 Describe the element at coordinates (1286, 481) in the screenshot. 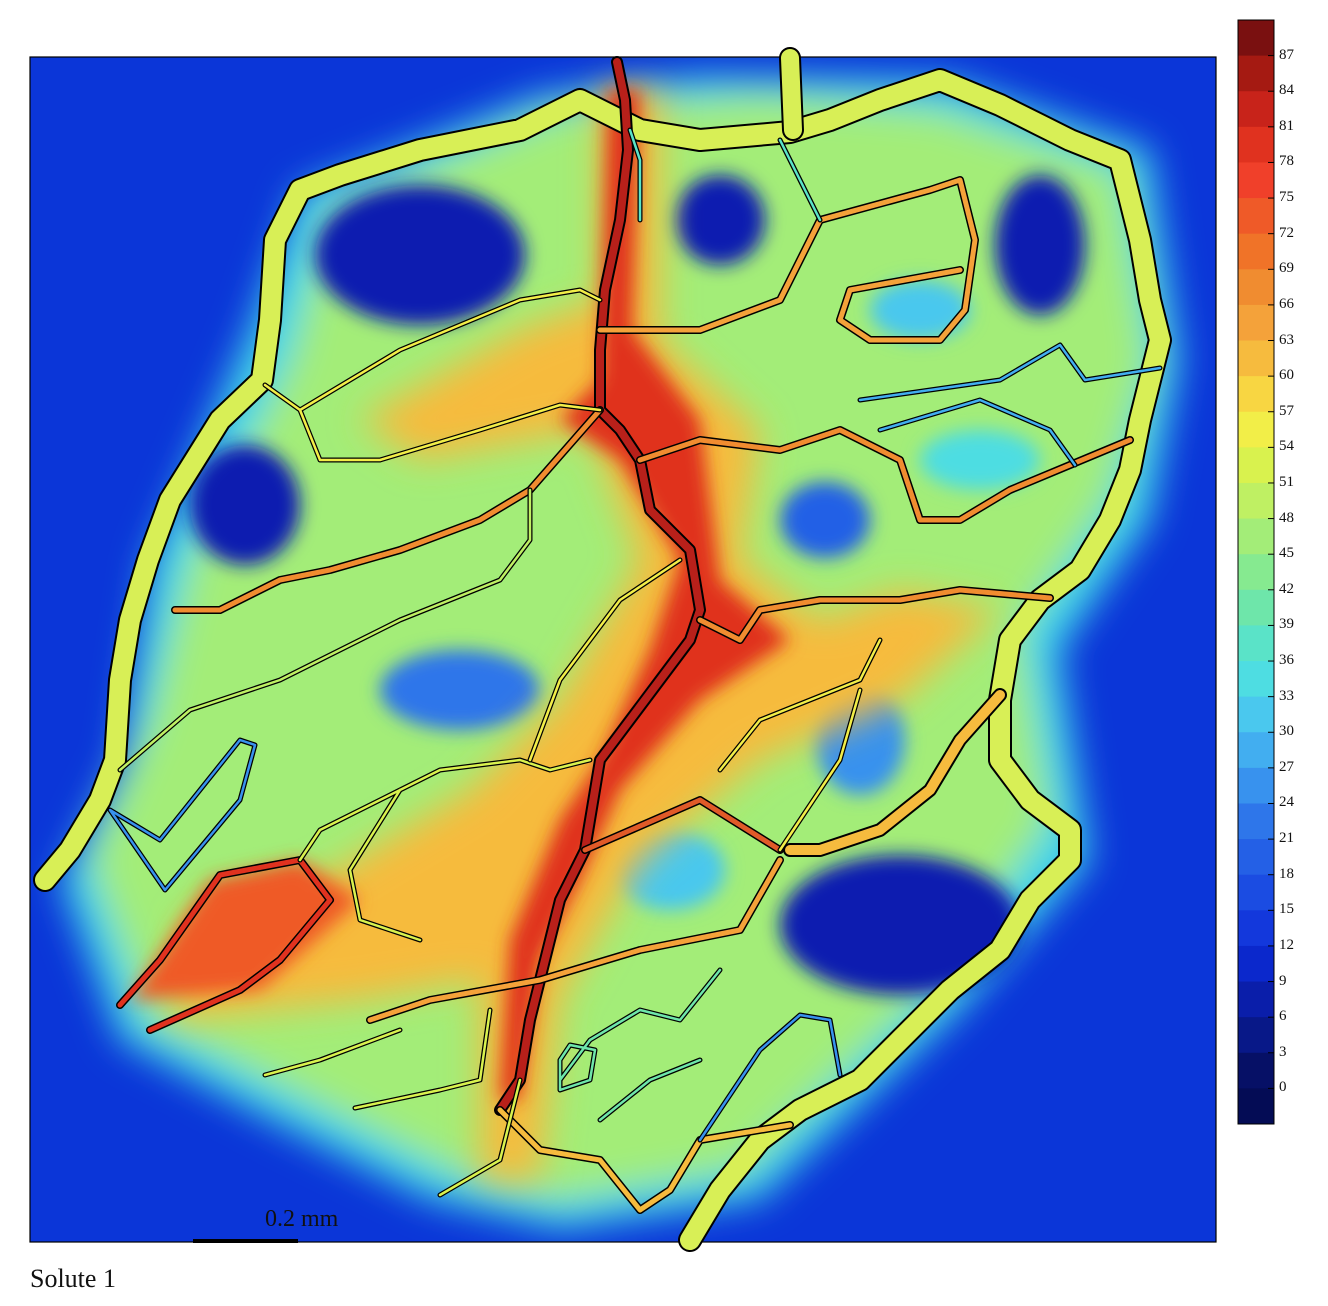

I see `colorbar-tick-label: 51` at that location.